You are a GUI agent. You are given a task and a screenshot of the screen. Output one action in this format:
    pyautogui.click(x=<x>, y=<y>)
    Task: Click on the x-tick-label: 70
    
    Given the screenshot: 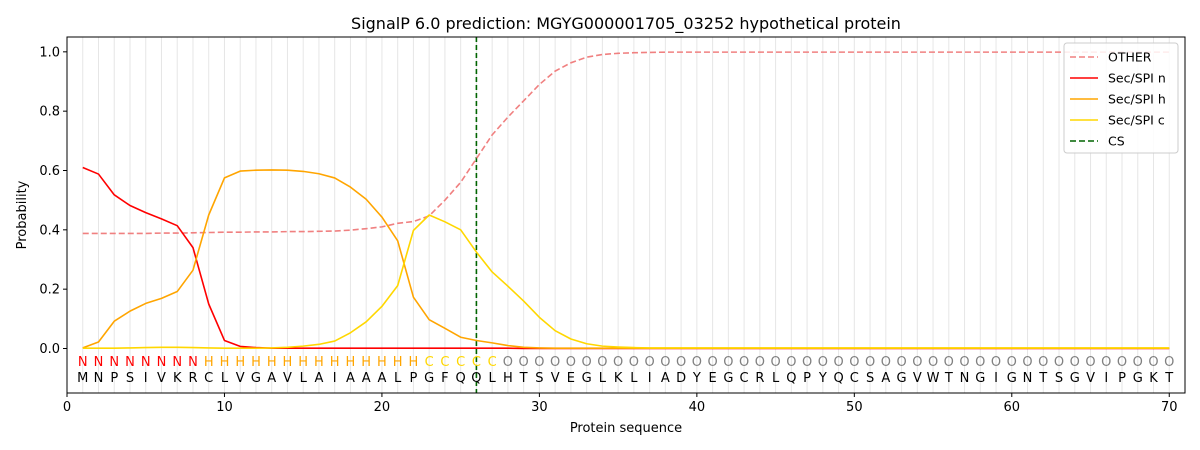 What is the action you would take?
    pyautogui.click(x=1169, y=407)
    